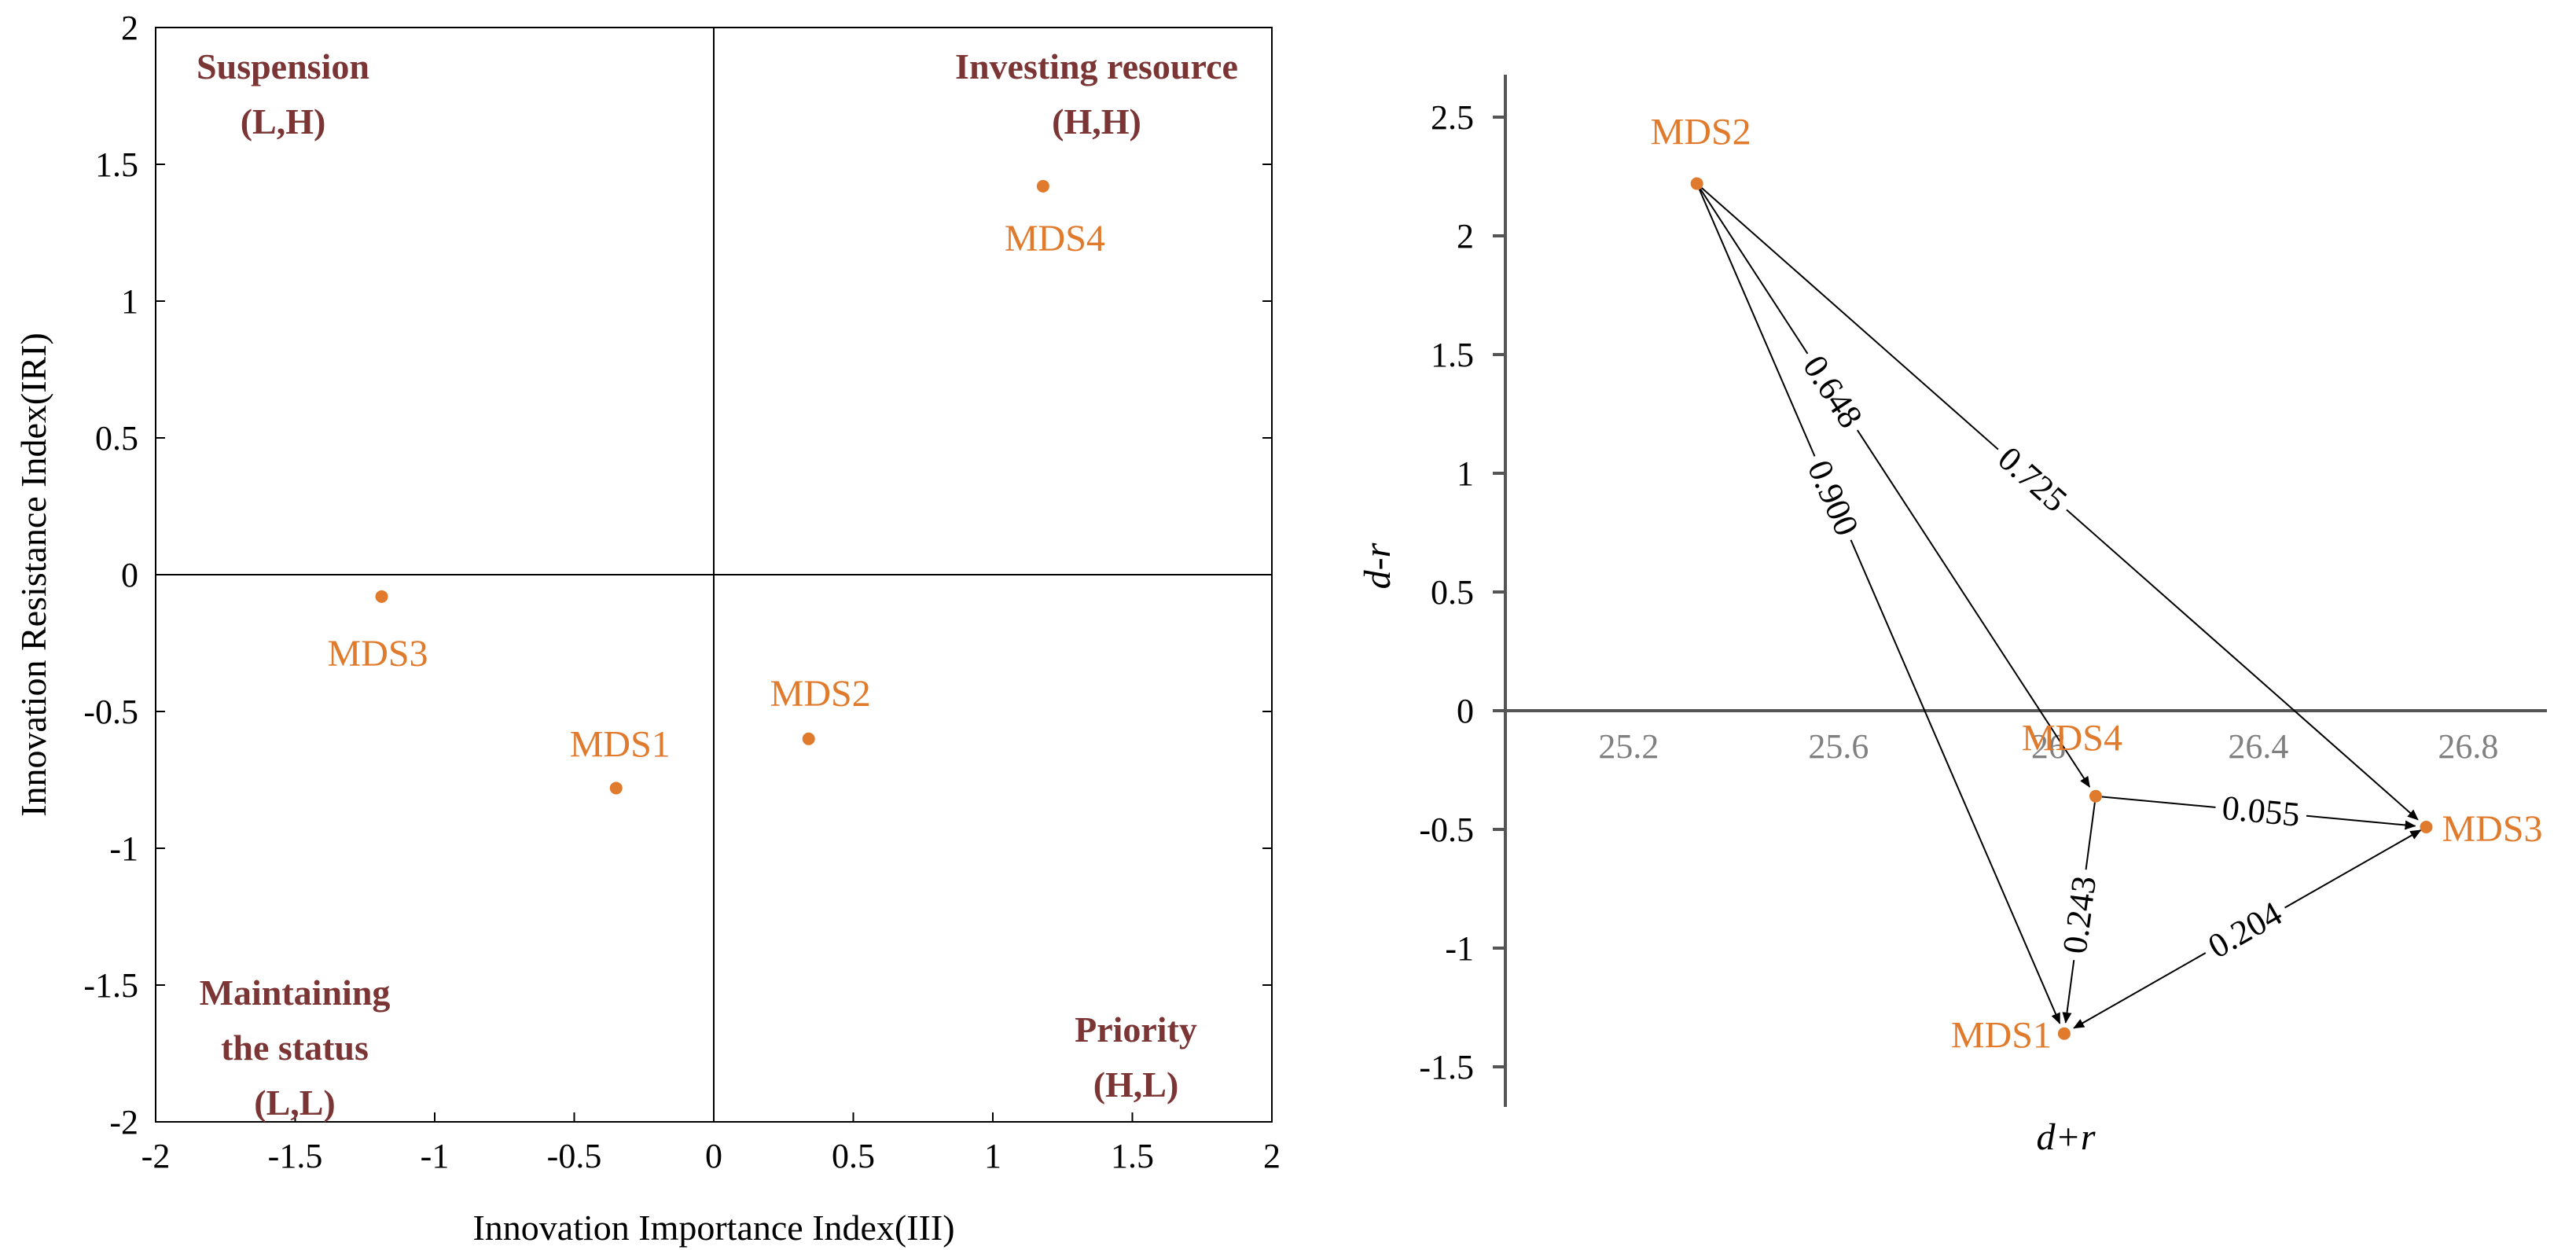  I want to click on quadrant-label: (H,L), so click(1136, 1084).